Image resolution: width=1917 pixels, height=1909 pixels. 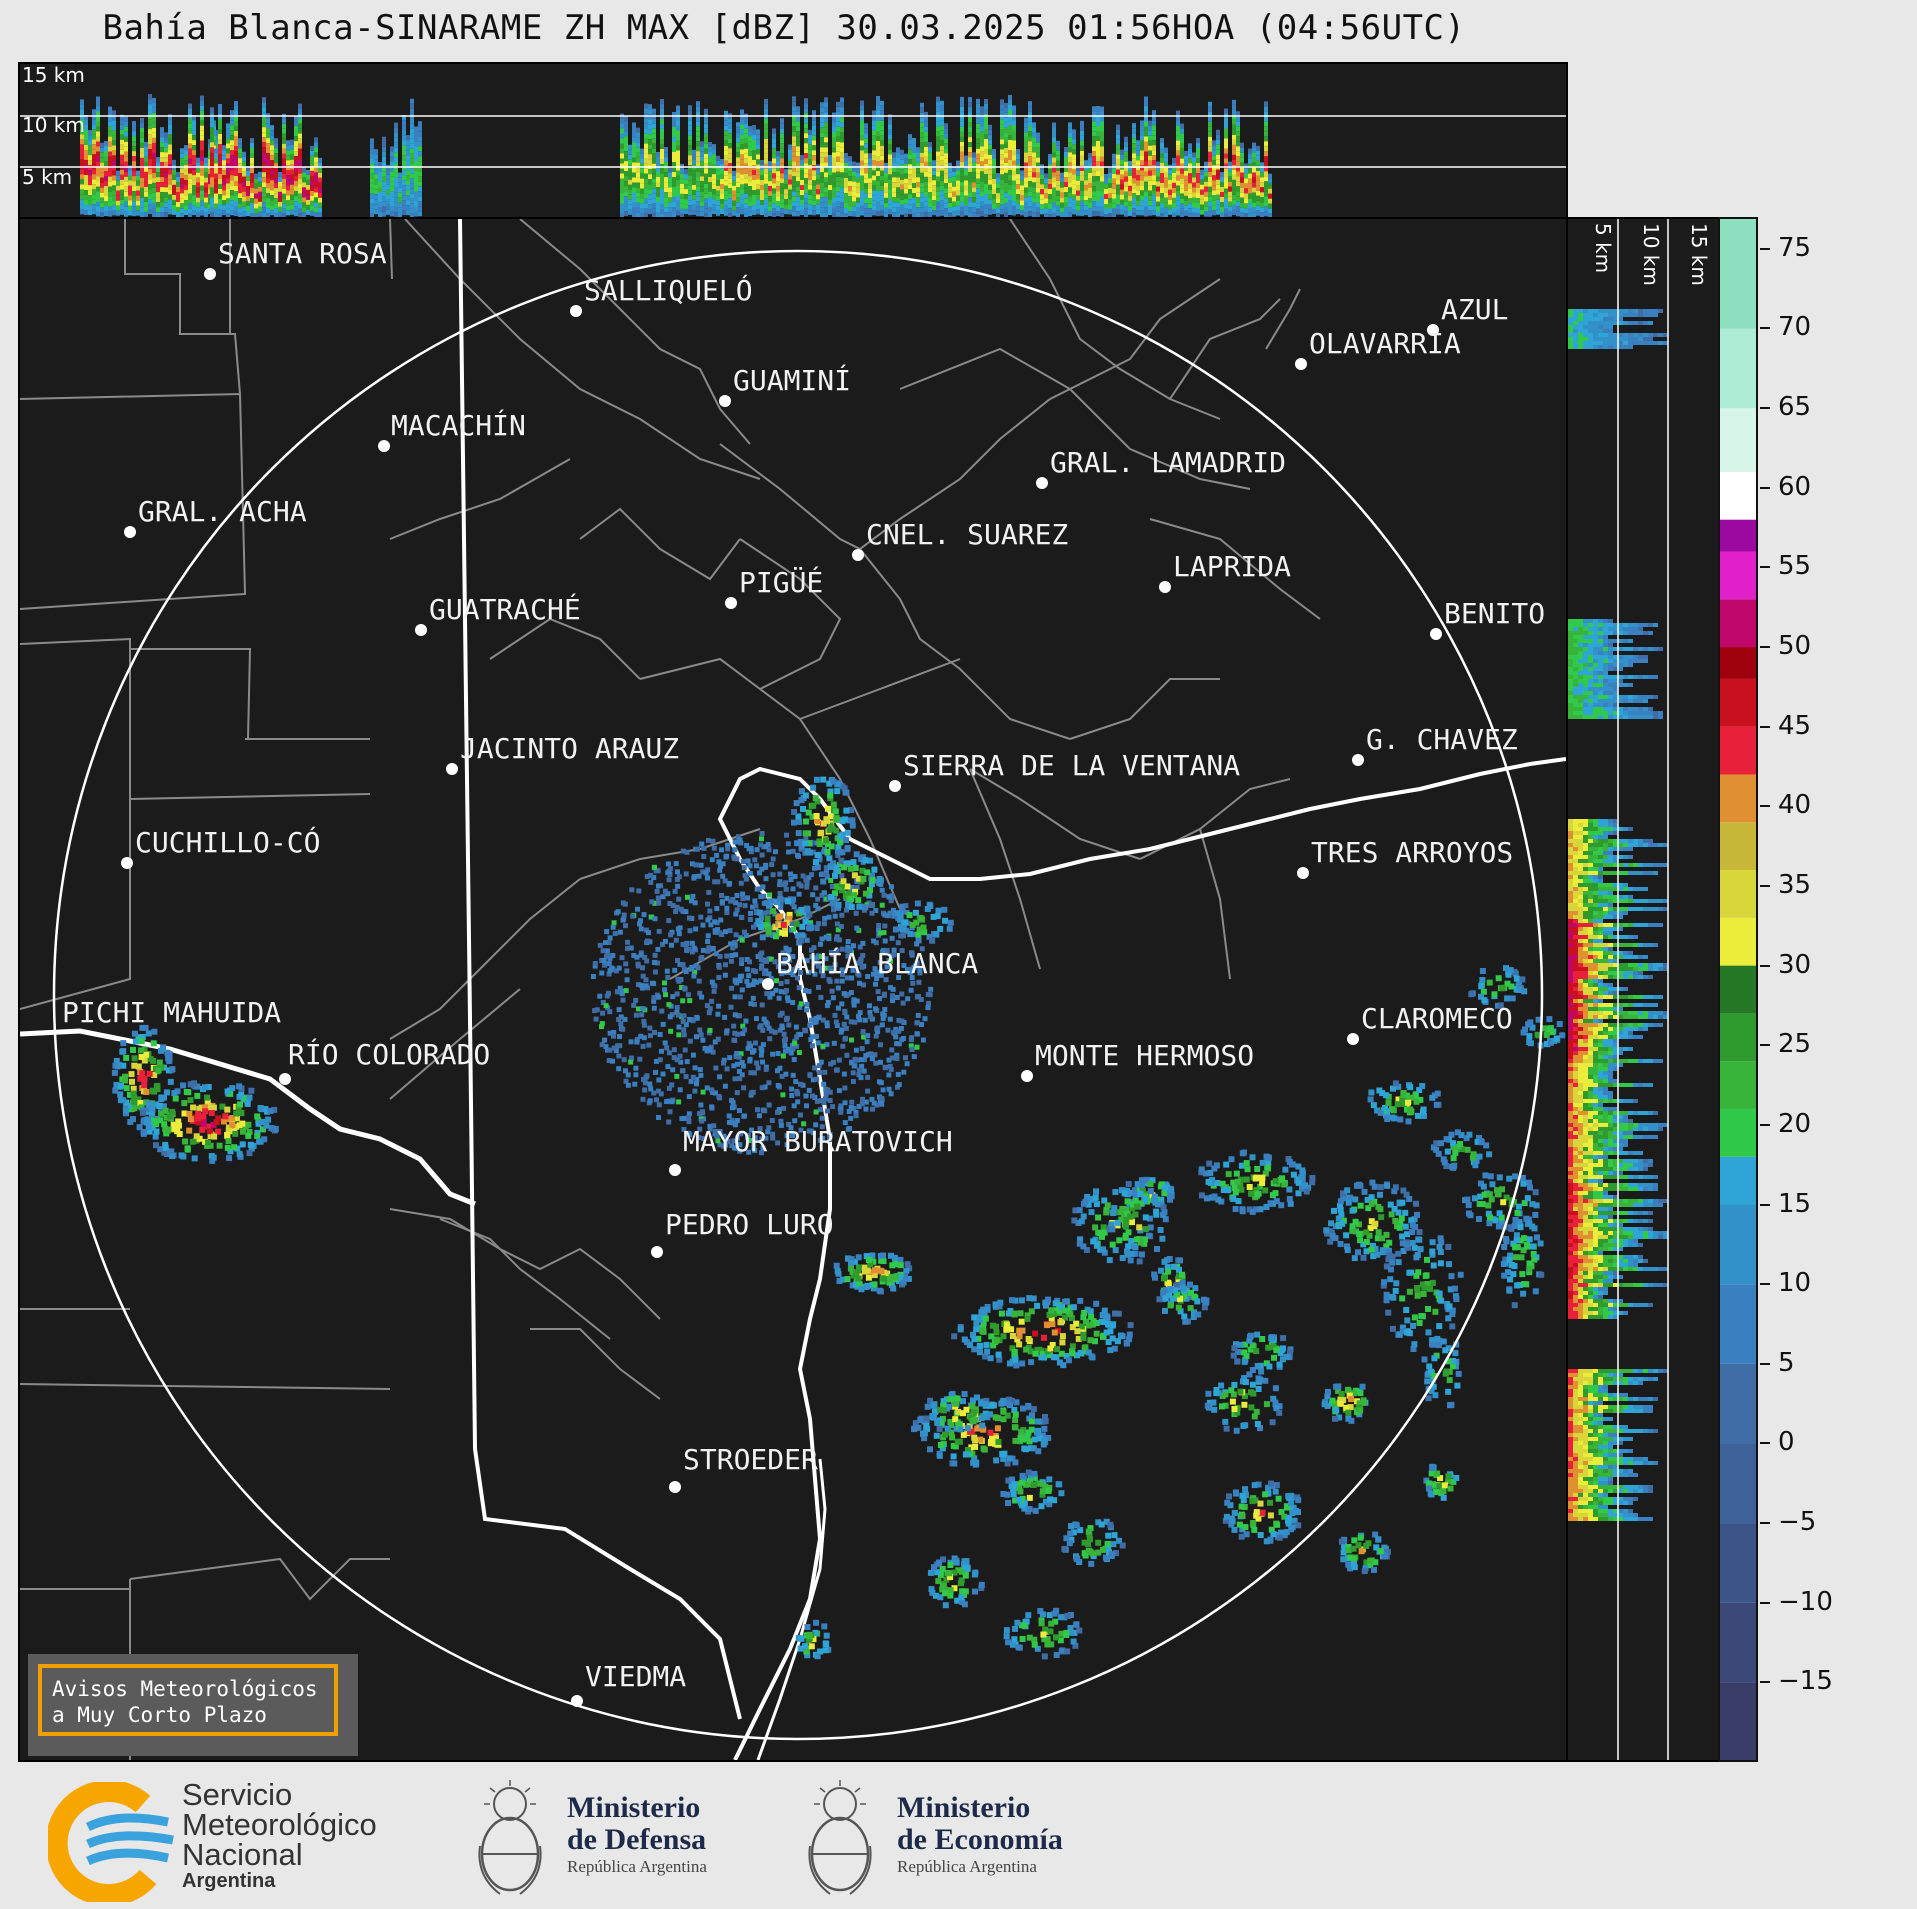 I want to click on colorbar-ticks: 75 70 65 60 55 50 45 40 35 30 25 20 15 10 5 0 −5 −10 −15, so click(x=1835, y=989).